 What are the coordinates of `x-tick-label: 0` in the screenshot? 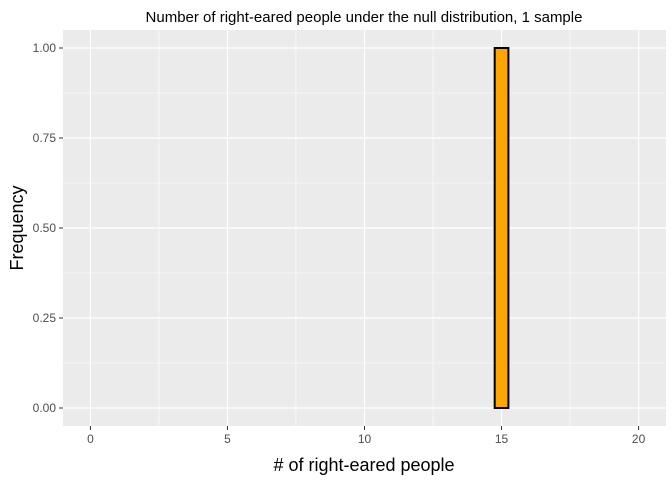 It's located at (90, 439).